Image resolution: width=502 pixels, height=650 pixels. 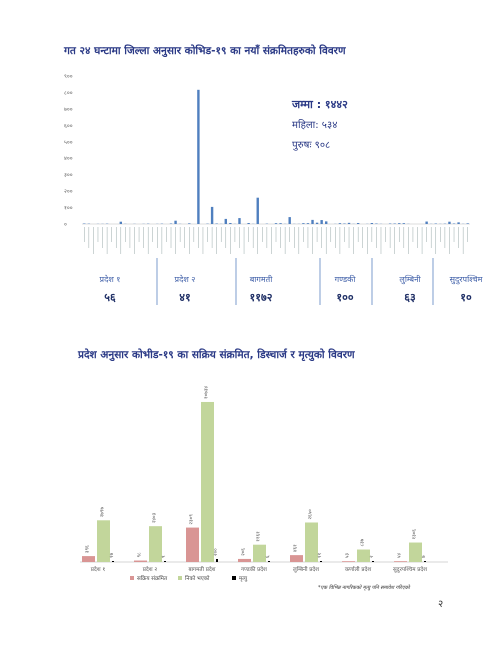 What do you see at coordinates (68, 110) in the screenshot?
I see `y-tick-label: ७००` at bounding box center [68, 110].